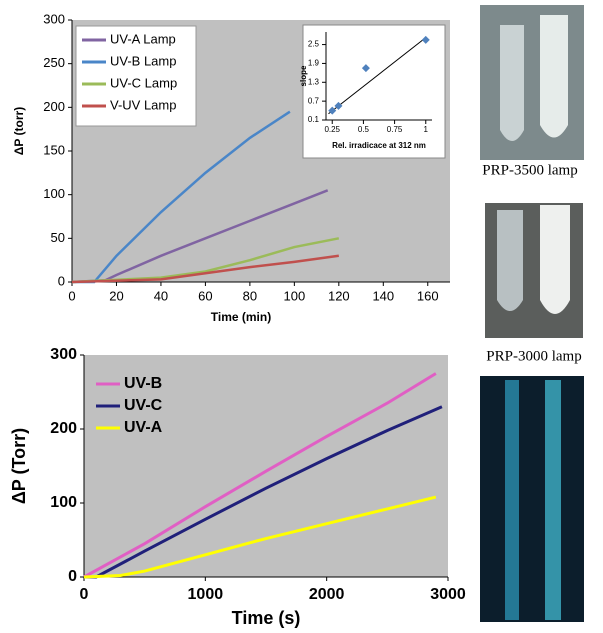 The height and width of the screenshot is (633, 603). I want to click on y-tick-label: 0.7, so click(314, 100).